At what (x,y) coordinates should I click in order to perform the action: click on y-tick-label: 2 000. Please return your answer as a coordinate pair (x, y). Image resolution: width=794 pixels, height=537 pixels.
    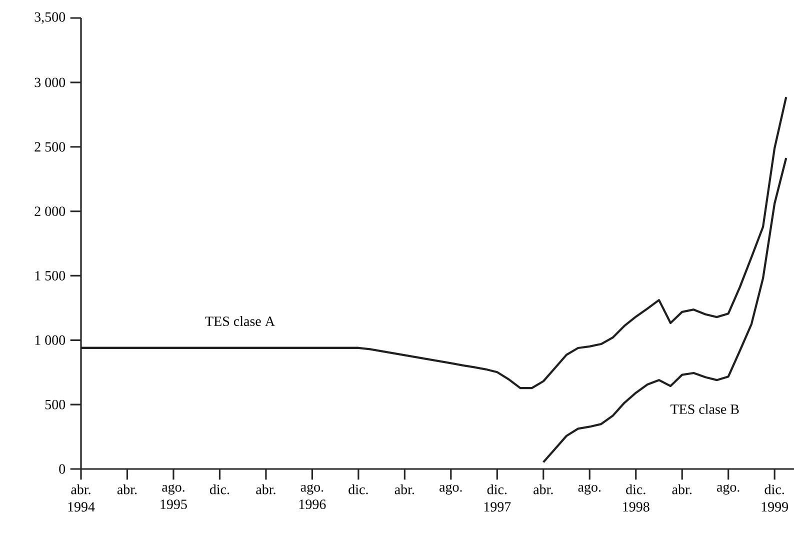
    Looking at the image, I should click on (50, 211).